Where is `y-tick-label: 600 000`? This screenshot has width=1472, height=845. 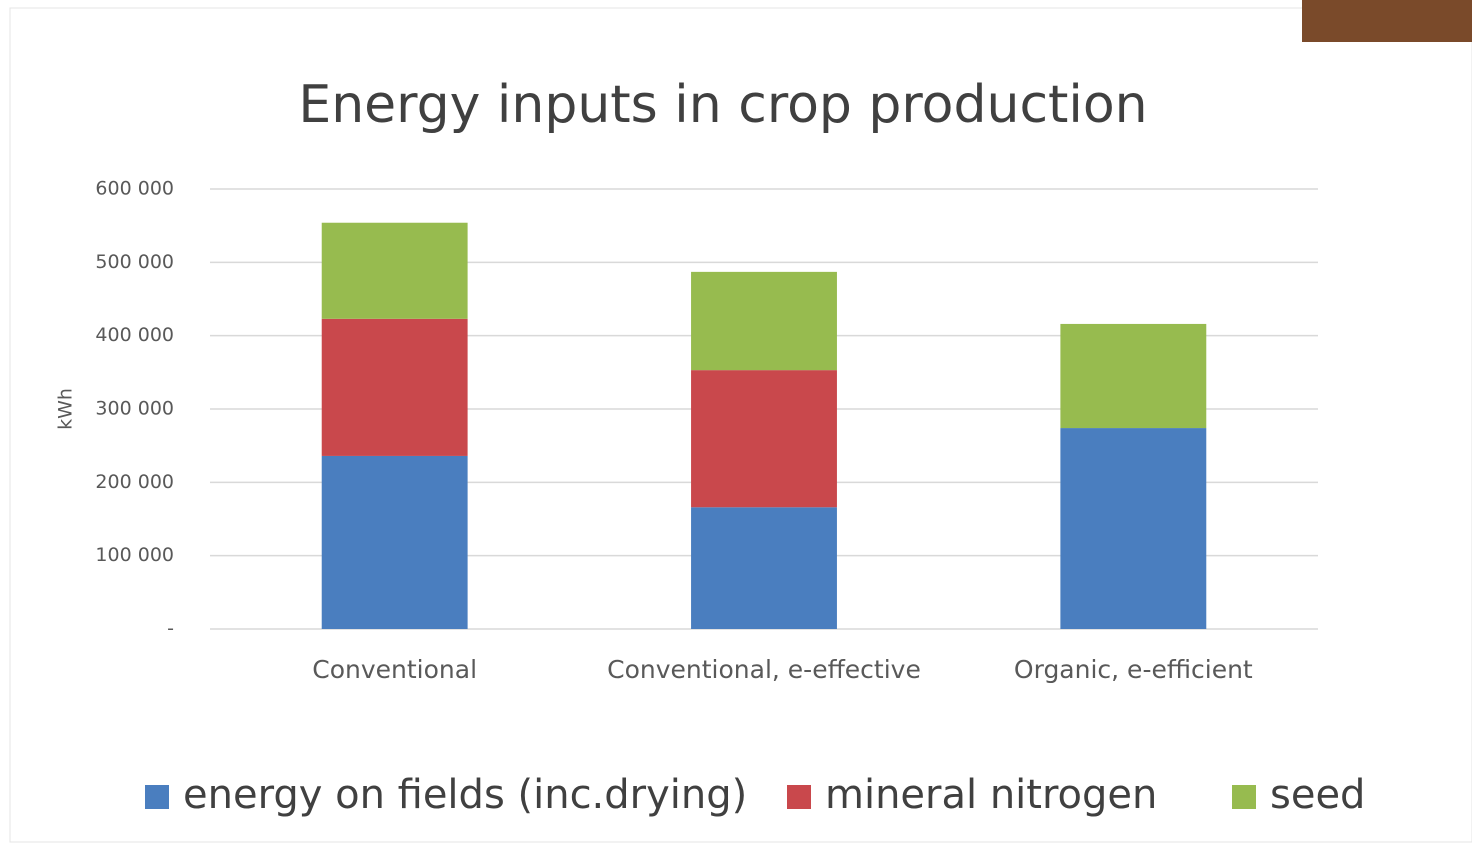
y-tick-label: 600 000 is located at coordinates (134, 189).